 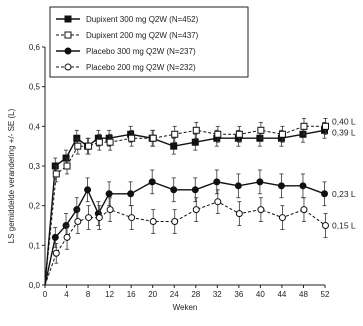 I want to click on legend-label: Placebo 300 mg Q2W (N=237), so click(x=141, y=51).